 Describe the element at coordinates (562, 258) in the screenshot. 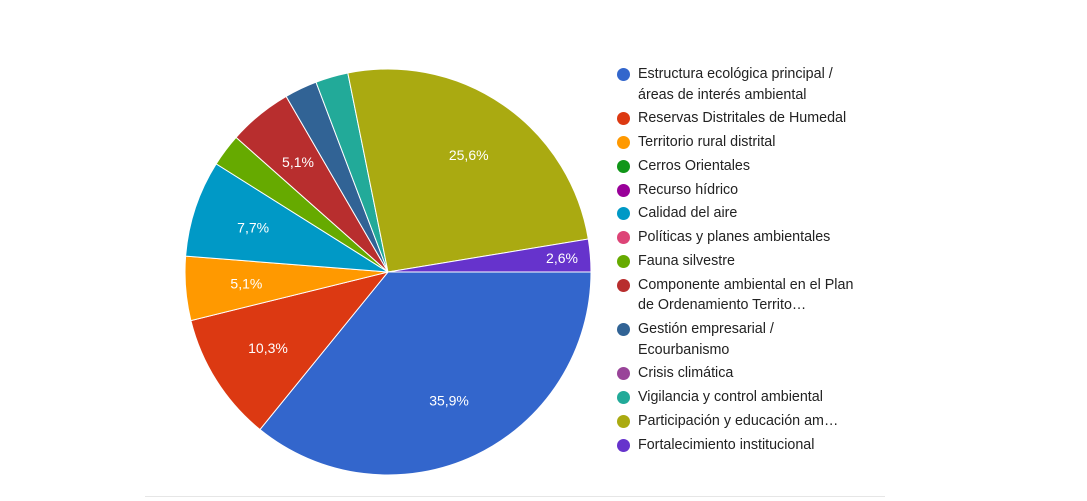

I see `data-label: 2,6%` at that location.